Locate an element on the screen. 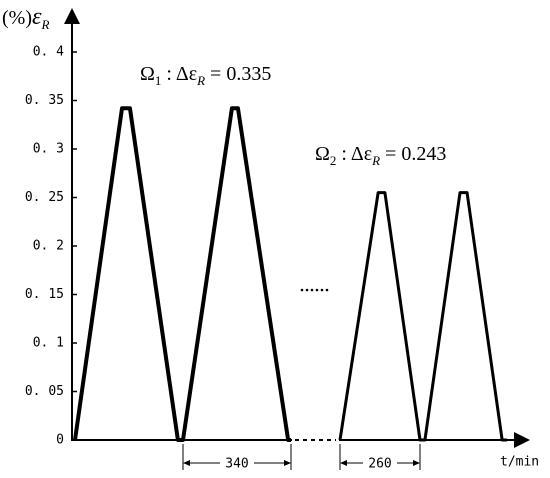 The width and height of the screenshot is (550, 478). y-tick-label: 0. 2 is located at coordinates (48, 246).